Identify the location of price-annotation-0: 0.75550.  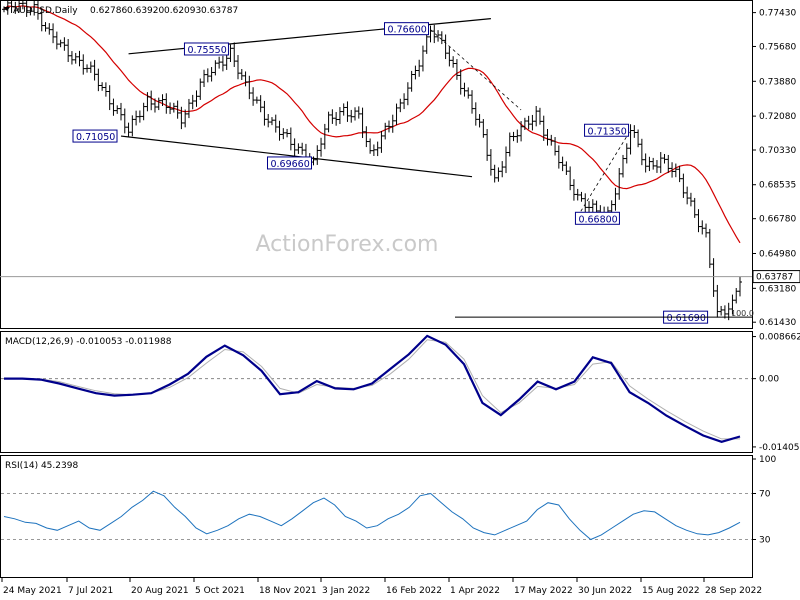
(206, 49).